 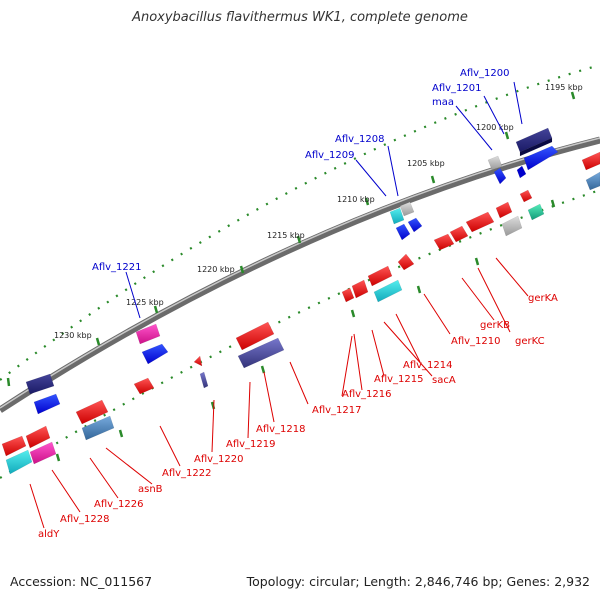 What do you see at coordinates (47, 404) in the screenshot?
I see `feature-left-blue` at bounding box center [47, 404].